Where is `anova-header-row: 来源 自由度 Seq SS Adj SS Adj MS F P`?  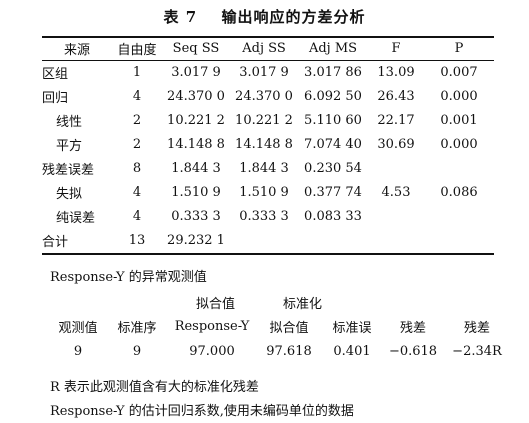
anova-header-row: 来源 自由度 Seq SS Adj SS Adj MS F P is located at coordinates (268, 48).